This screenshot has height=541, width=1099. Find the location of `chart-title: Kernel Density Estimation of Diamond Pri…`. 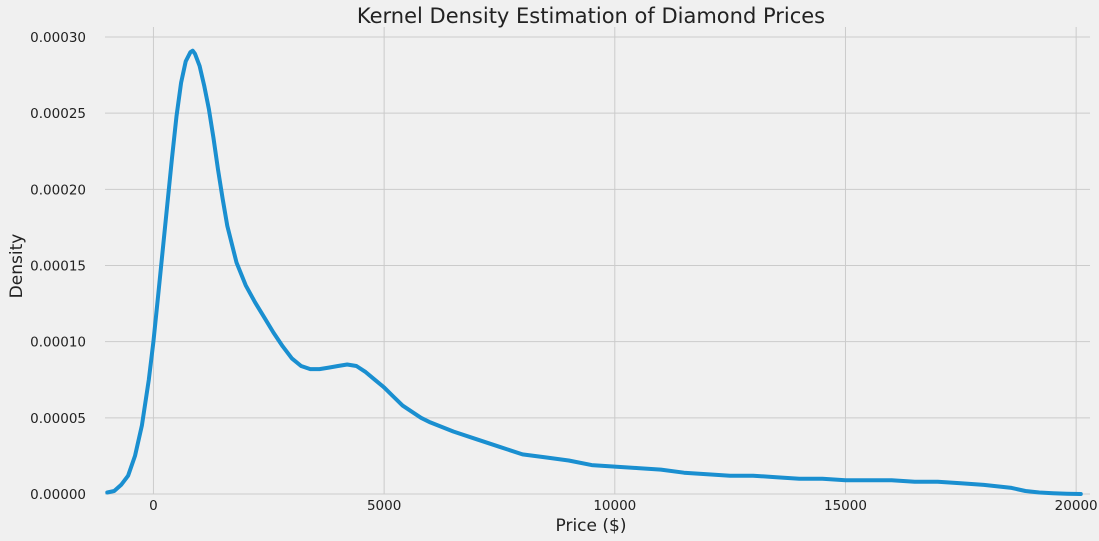

chart-title: Kernel Density Estimation of Diamond Pri… is located at coordinates (591, 16).